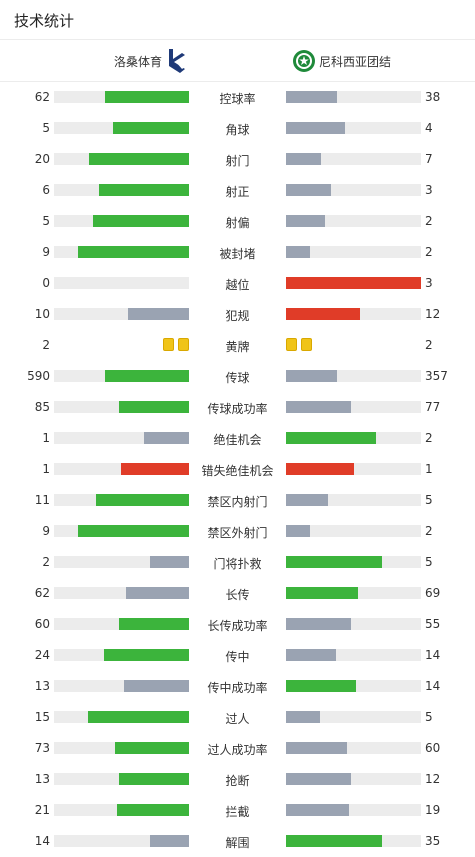 This screenshot has height=857, width=475. Describe the element at coordinates (237, 440) in the screenshot. I see `stat-label: 绝佳机会` at that location.